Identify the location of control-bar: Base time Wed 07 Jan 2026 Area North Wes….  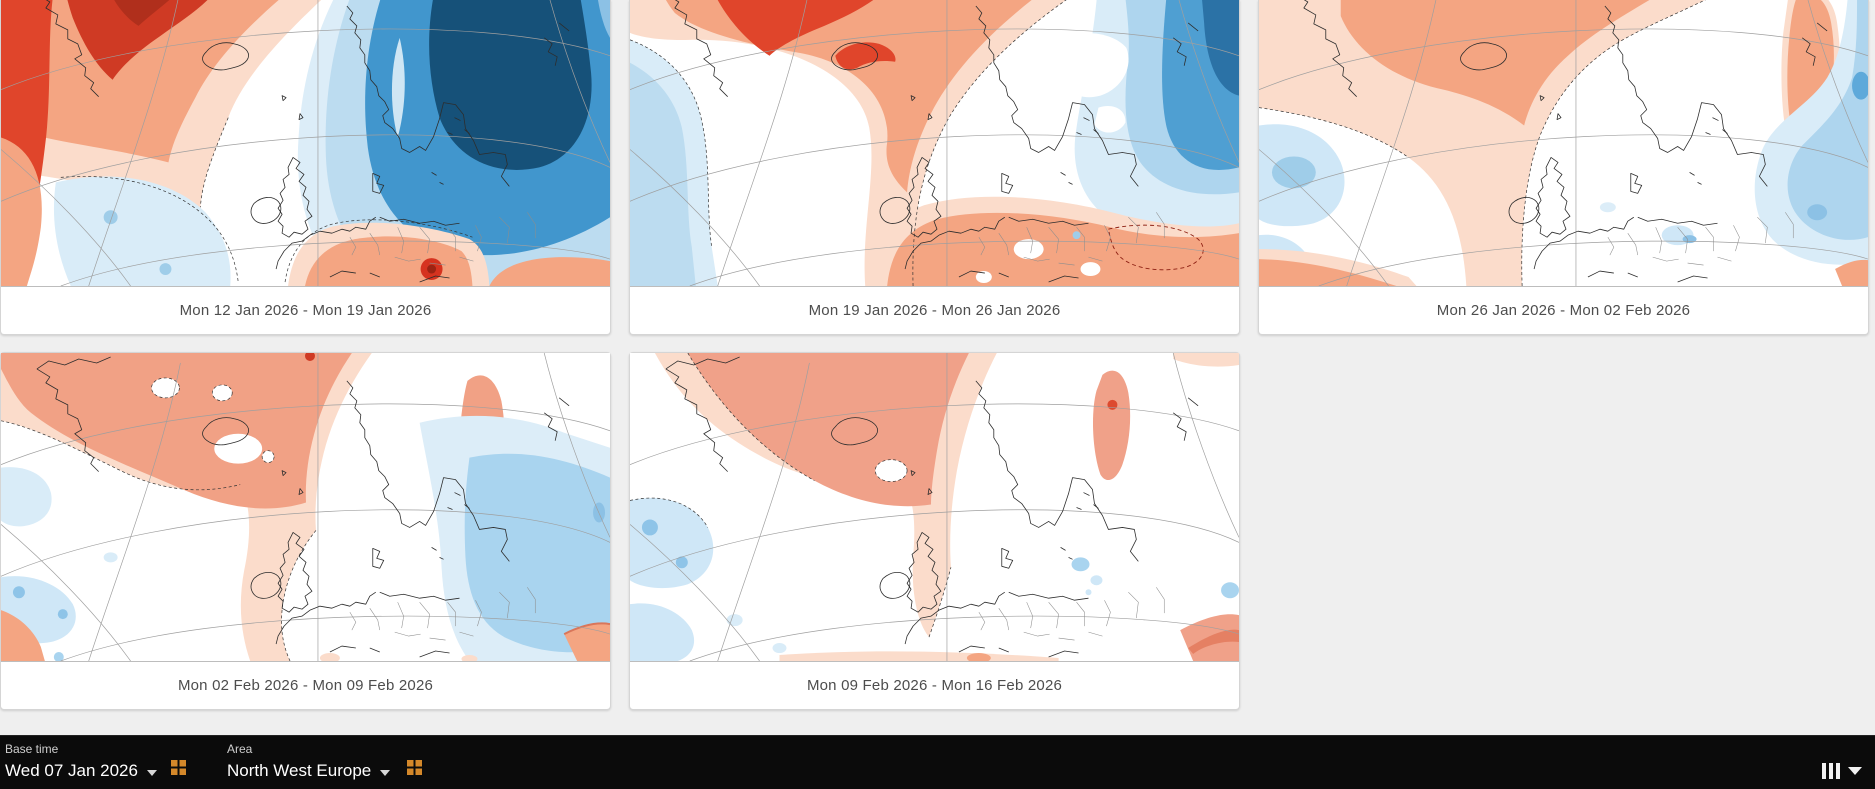
(937, 762).